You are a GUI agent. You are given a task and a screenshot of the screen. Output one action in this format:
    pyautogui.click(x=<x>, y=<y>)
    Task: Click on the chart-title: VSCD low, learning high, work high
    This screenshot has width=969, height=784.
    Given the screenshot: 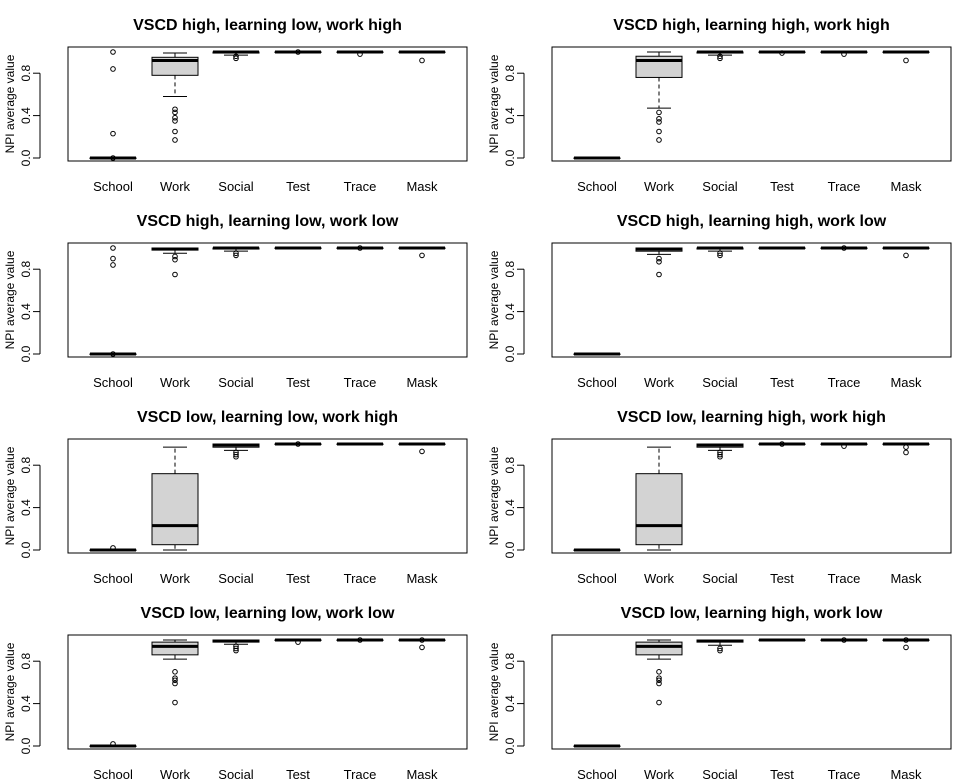 What is the action you would take?
    pyautogui.click(x=751, y=417)
    